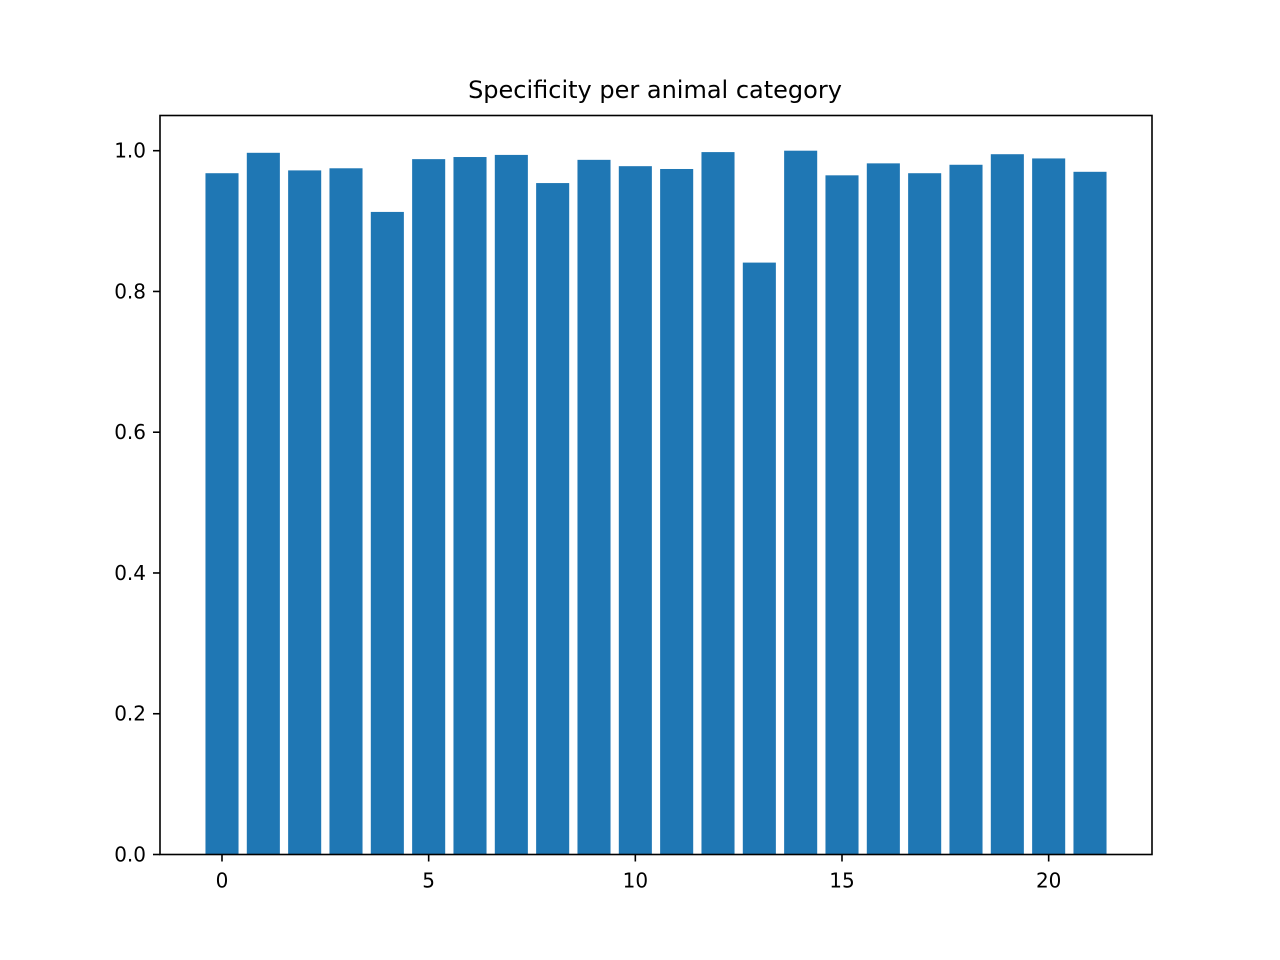 The image size is (1280, 960). Describe the element at coordinates (428, 881) in the screenshot. I see `x-tick-label: 5` at that location.